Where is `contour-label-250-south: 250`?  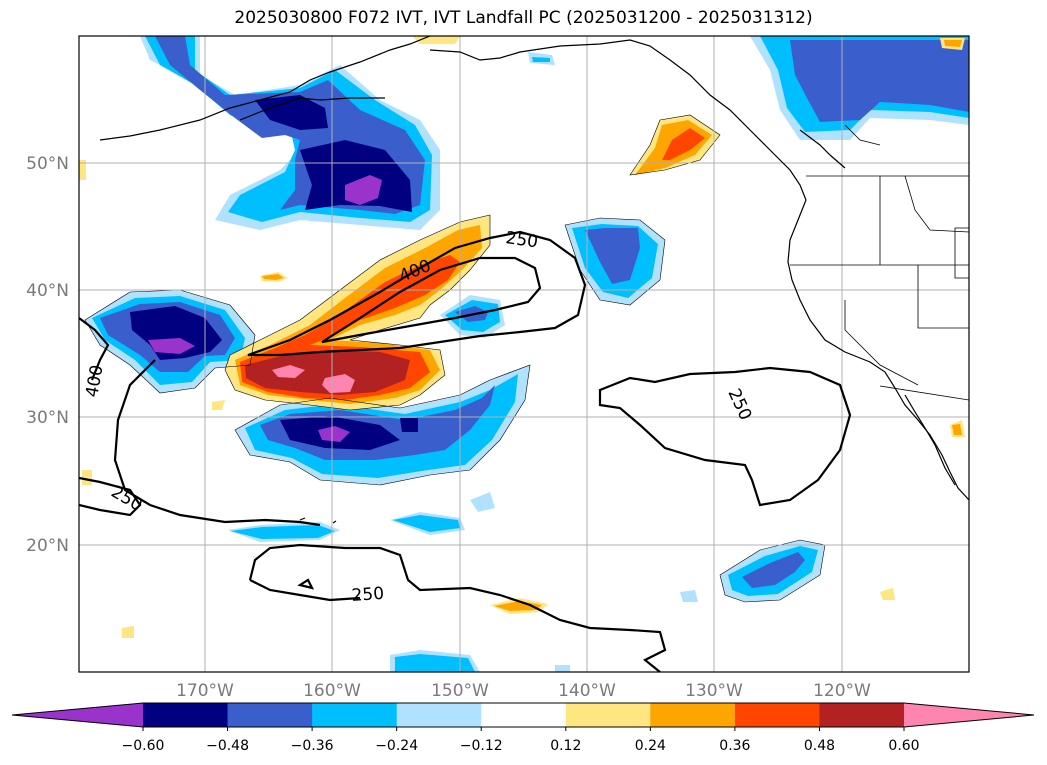
contour-label-250-south: 250 is located at coordinates (368, 595).